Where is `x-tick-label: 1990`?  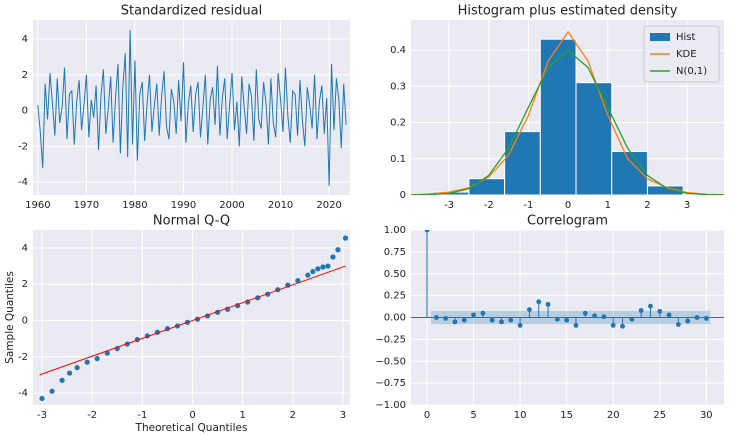
x-tick-label: 1990 is located at coordinates (183, 205).